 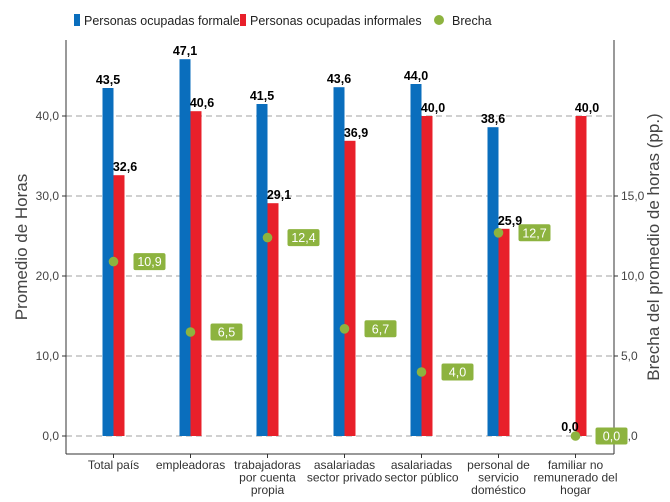 I want to click on data-label-informal: 40,6, so click(x=202, y=103).